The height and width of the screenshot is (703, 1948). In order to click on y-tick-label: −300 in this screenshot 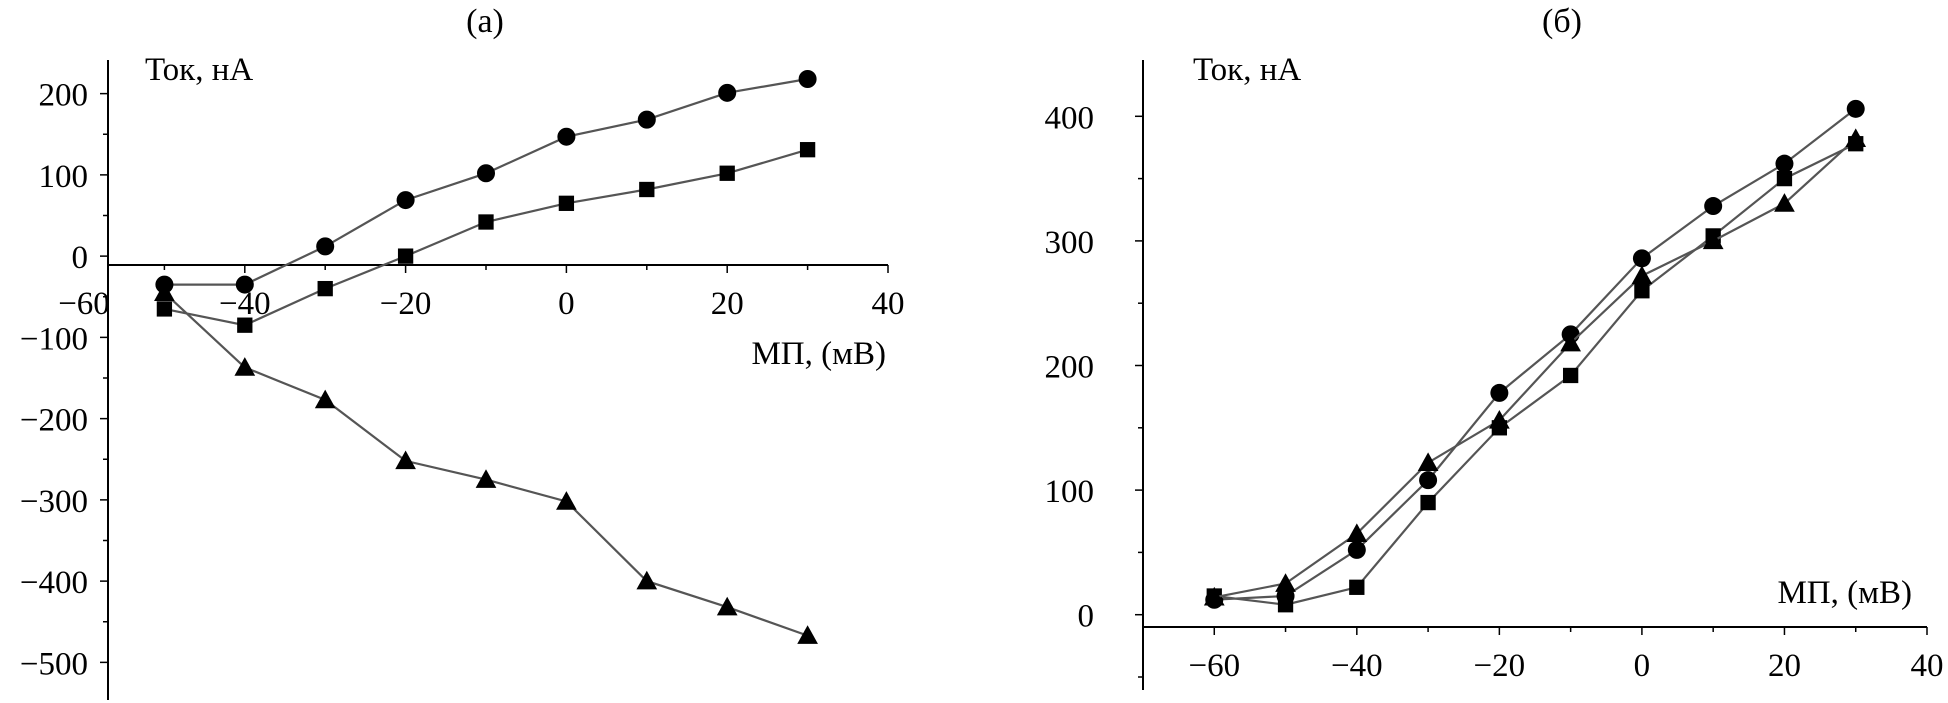, I will do `click(54, 502)`.